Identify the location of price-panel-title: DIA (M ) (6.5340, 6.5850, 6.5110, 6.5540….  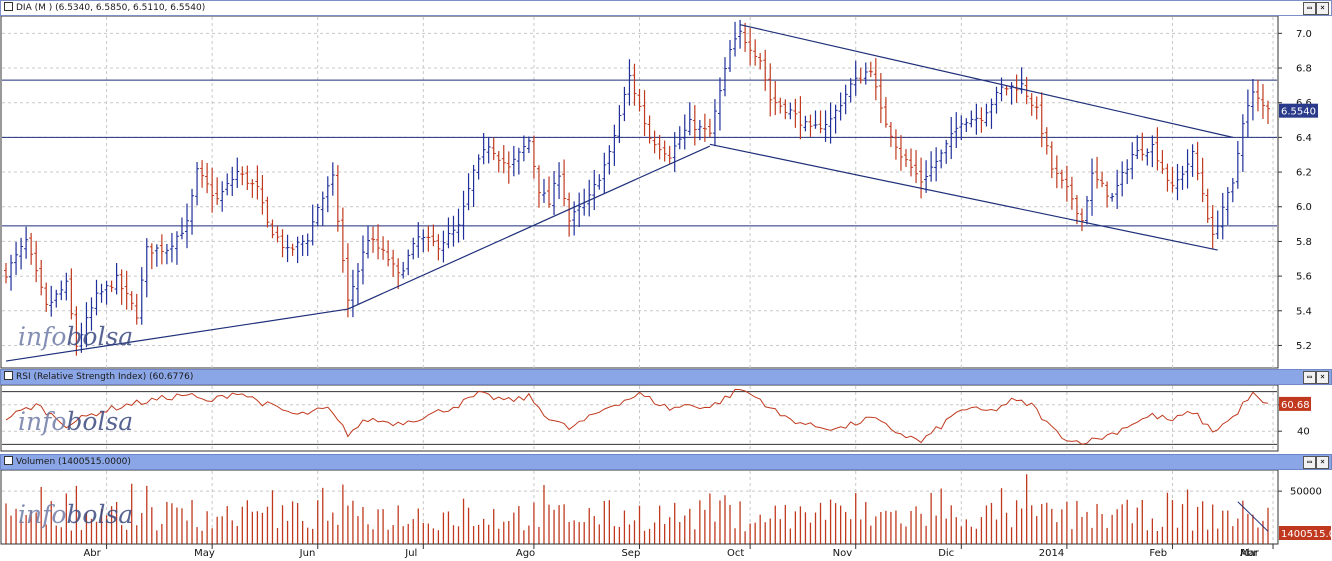
(111, 8).